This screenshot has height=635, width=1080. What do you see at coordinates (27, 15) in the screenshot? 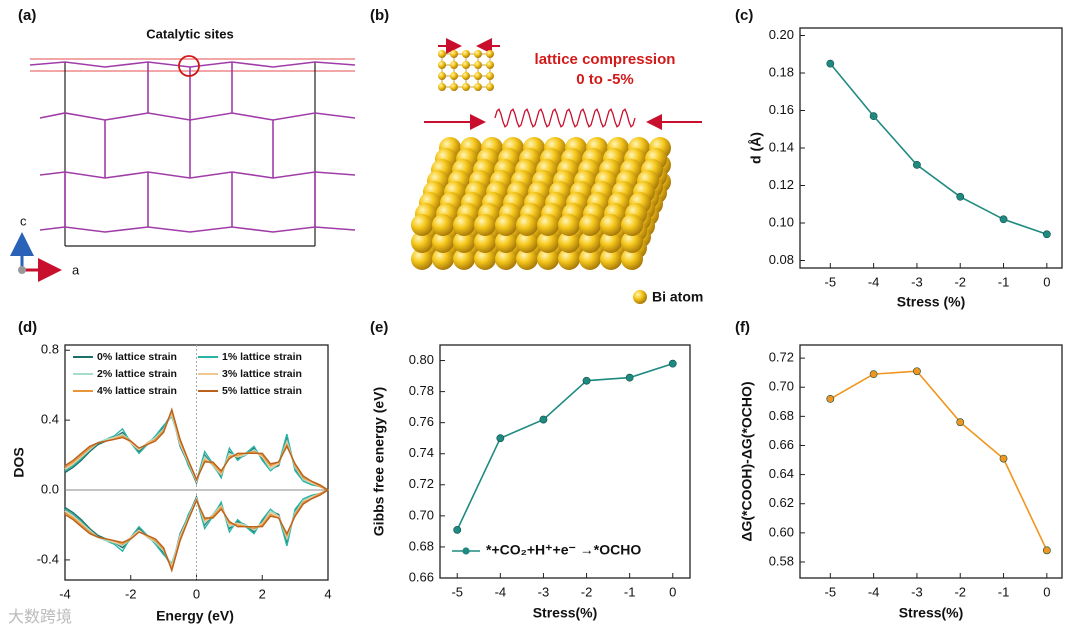
I see `panel-label: (a)` at bounding box center [27, 15].